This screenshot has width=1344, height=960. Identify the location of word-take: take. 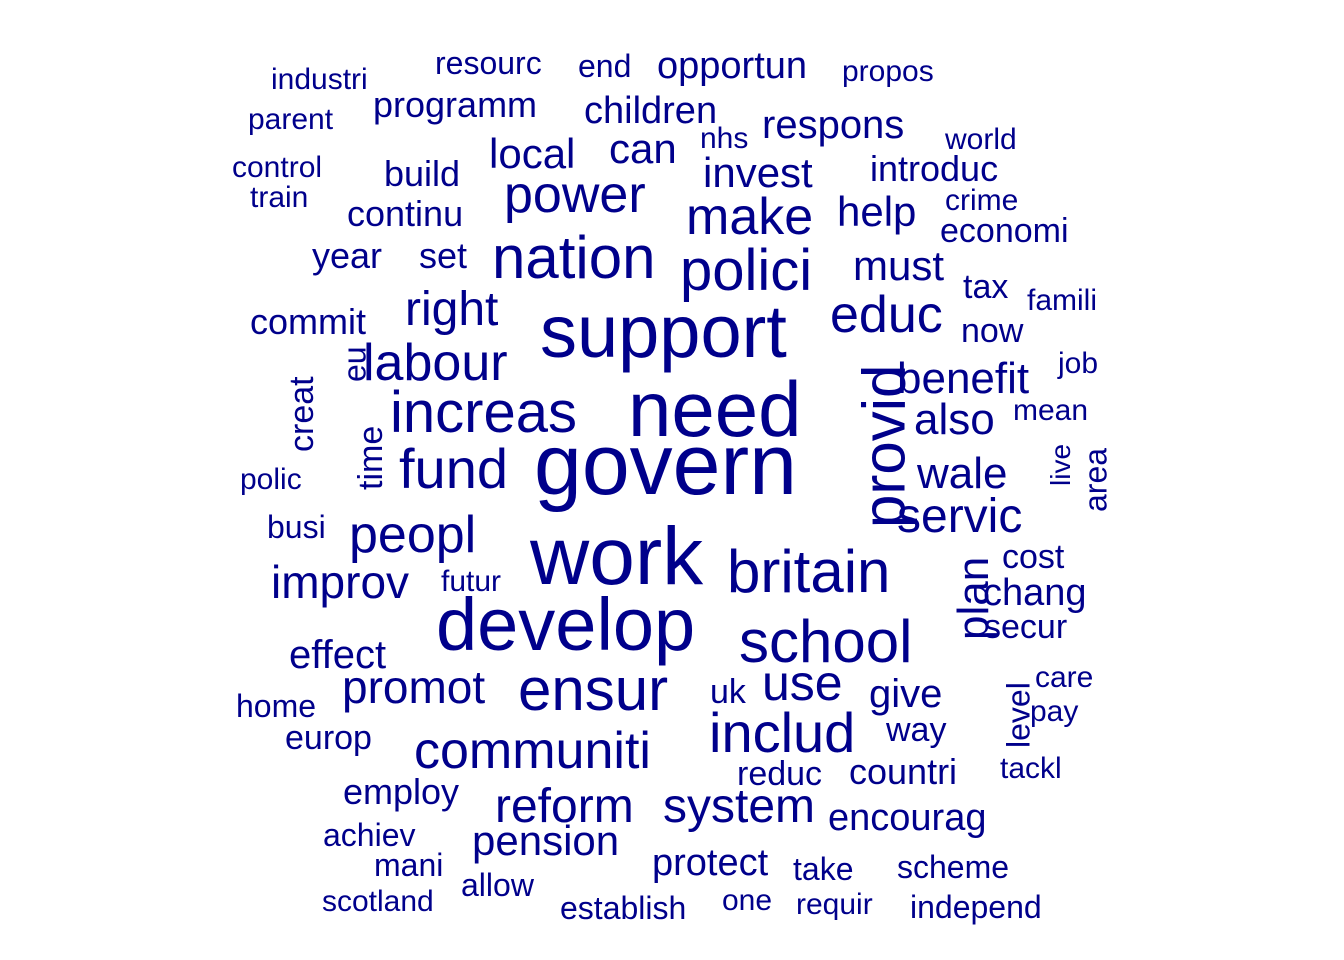
(823, 869).